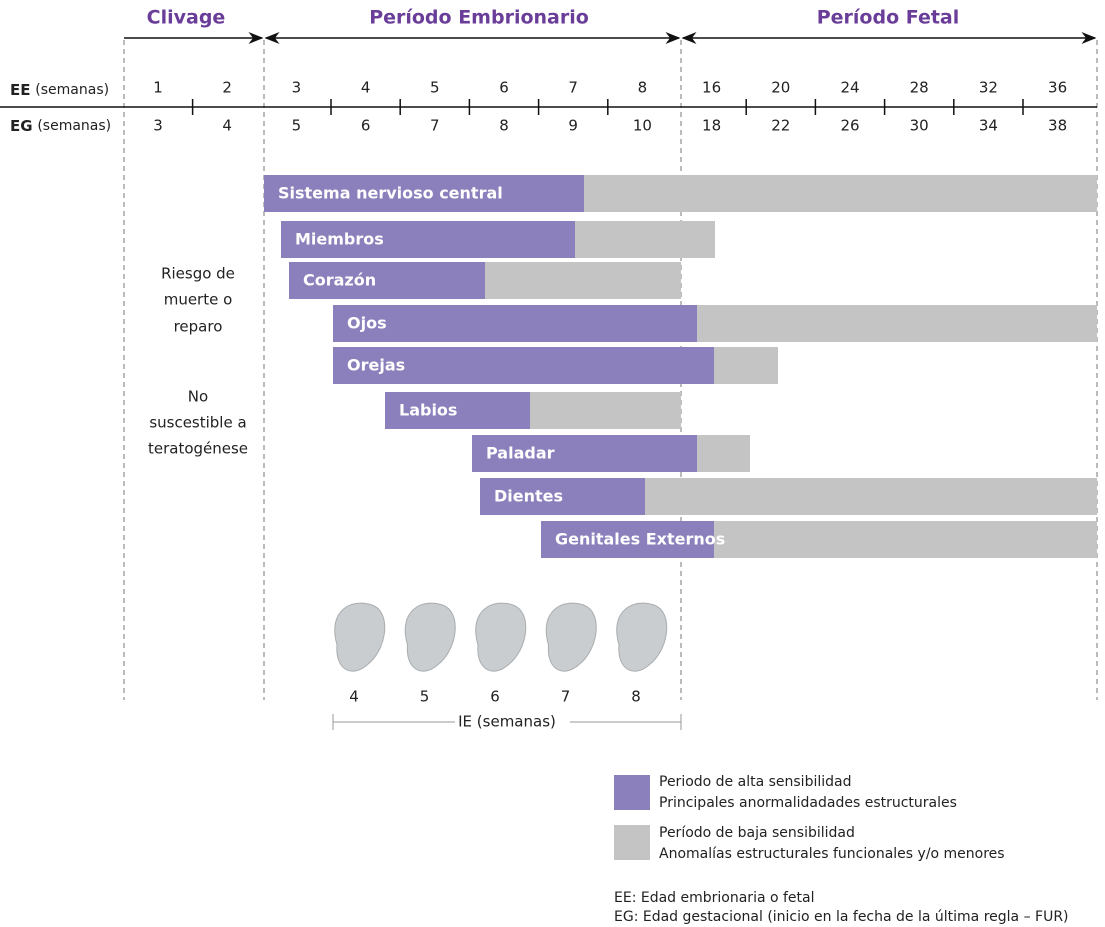 This screenshot has width=1105, height=927. What do you see at coordinates (366, 126) in the screenshot?
I see `eg-value: 6` at bounding box center [366, 126].